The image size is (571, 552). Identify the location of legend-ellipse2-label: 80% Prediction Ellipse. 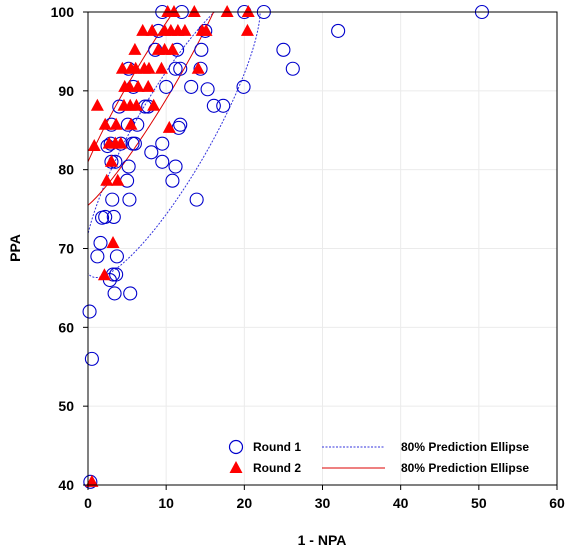
(465, 468).